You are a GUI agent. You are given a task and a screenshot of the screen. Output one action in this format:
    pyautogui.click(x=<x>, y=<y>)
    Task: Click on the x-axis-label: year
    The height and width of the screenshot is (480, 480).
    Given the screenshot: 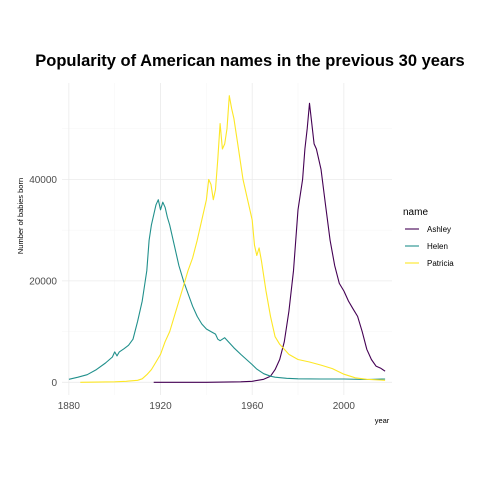 What is the action you would take?
    pyautogui.click(x=382, y=420)
    